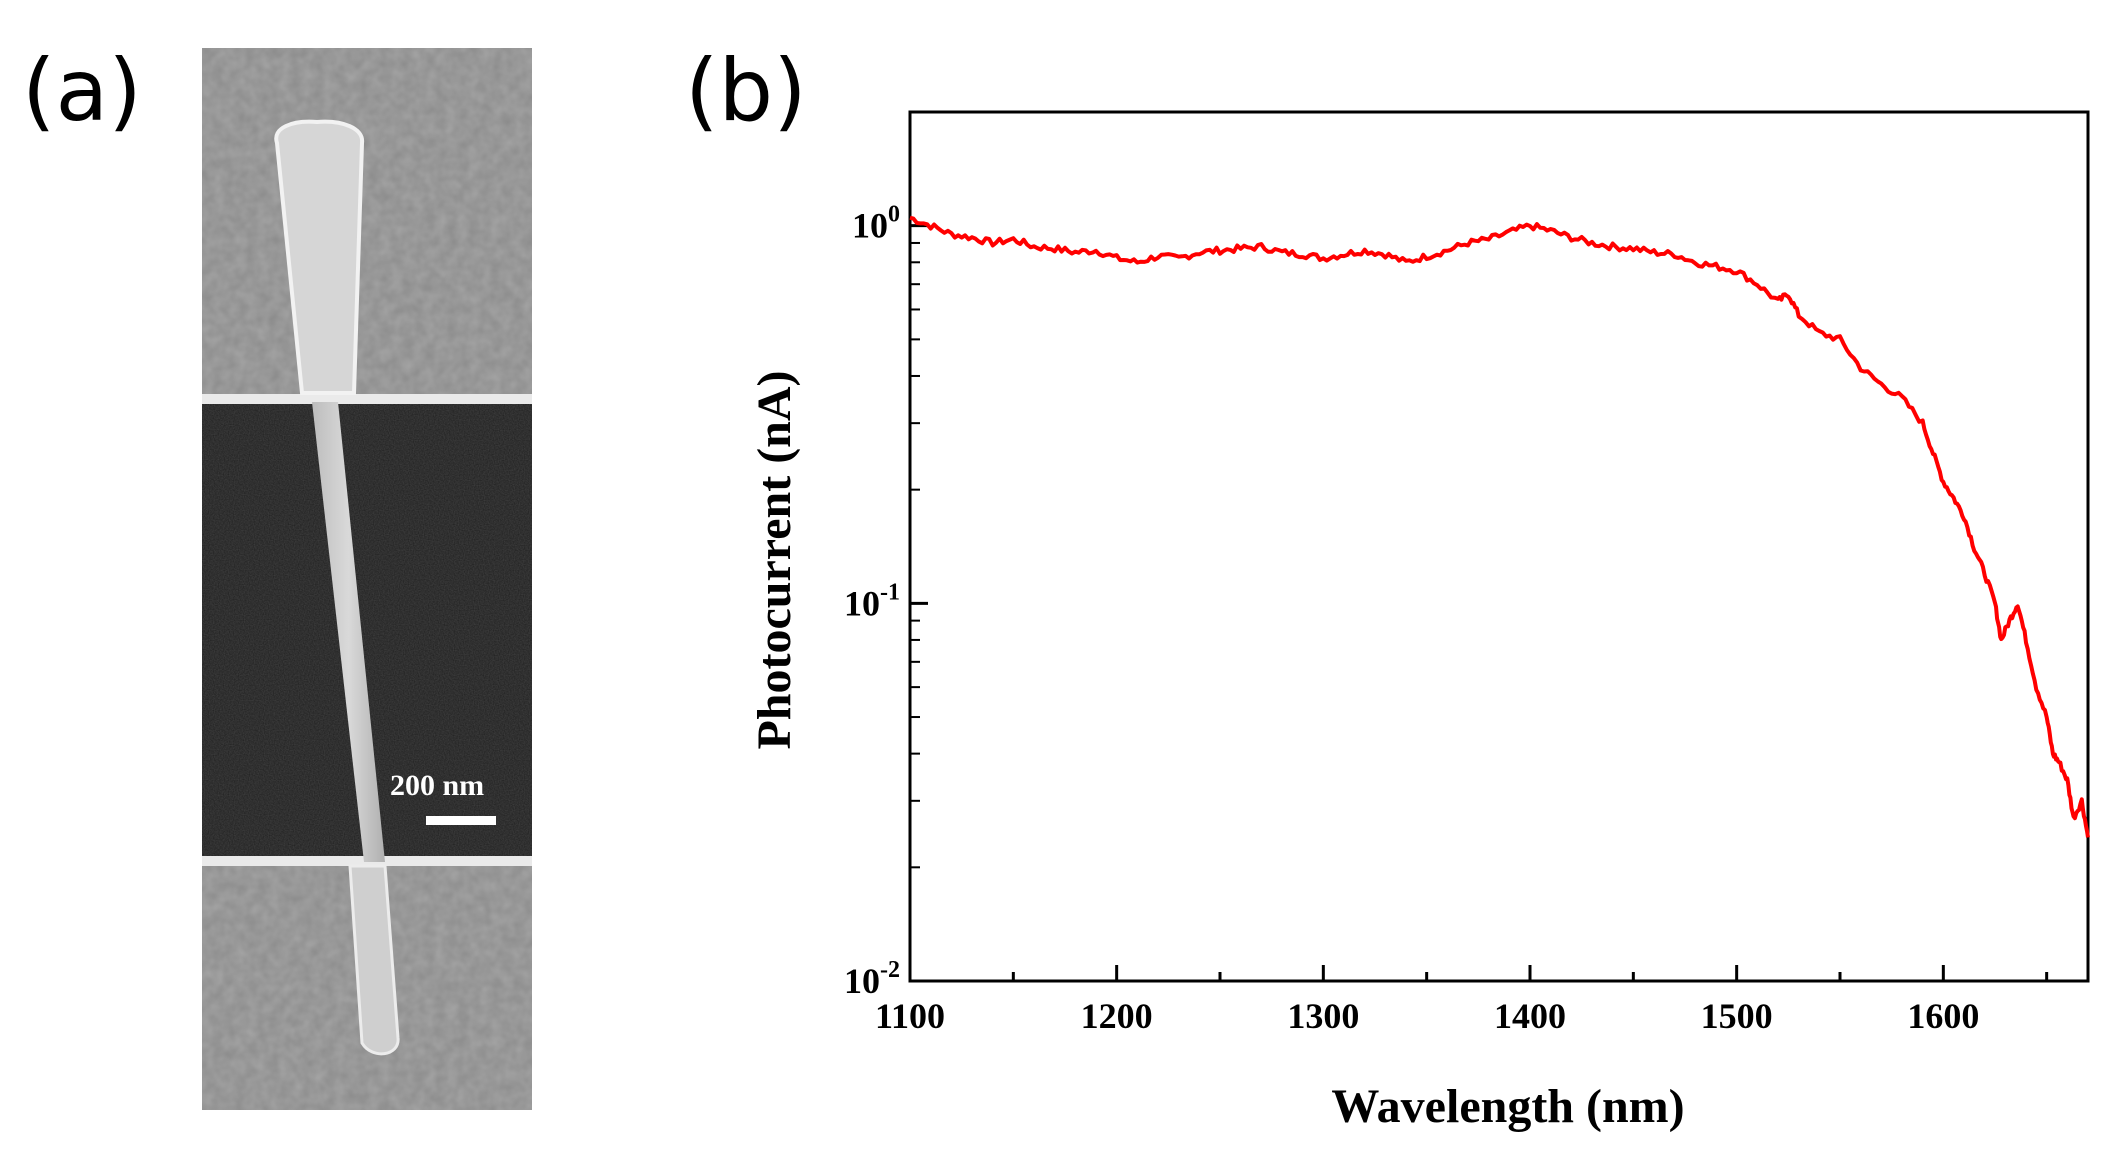  Describe the element at coordinates (437, 785) in the screenshot. I see `scale-bar-label: 200 nm` at that location.